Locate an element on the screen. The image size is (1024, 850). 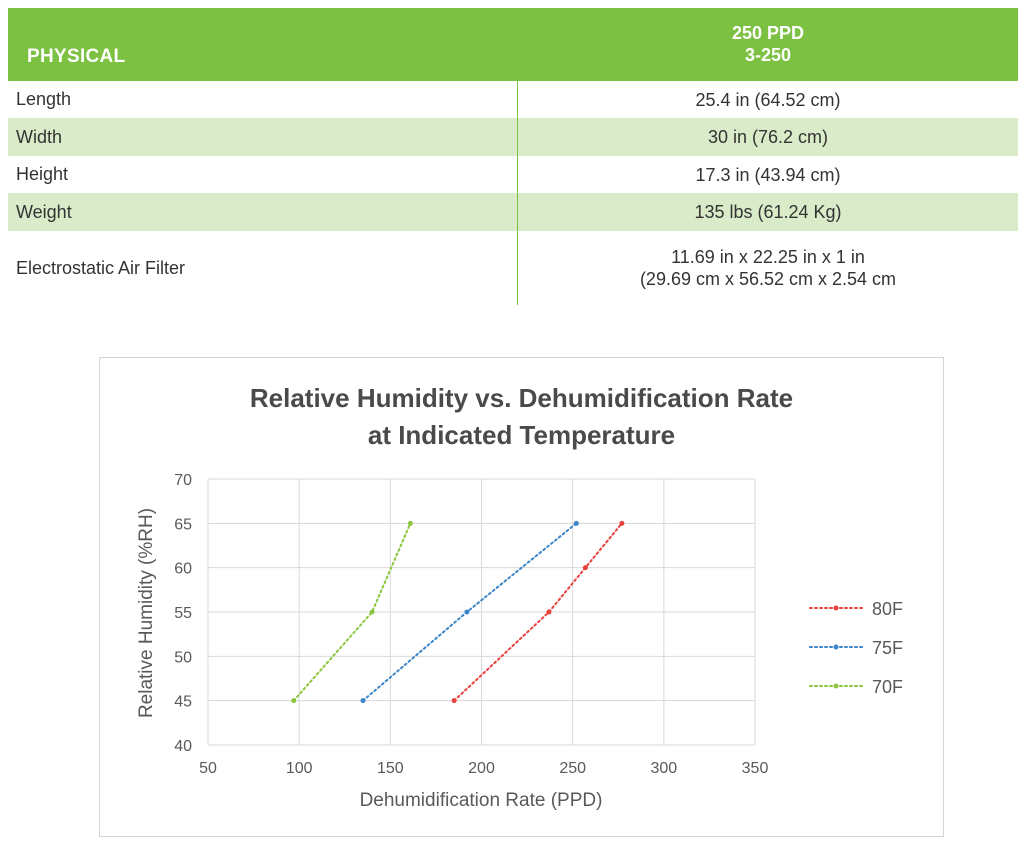
y-tick-label: 60 is located at coordinates (183, 569).